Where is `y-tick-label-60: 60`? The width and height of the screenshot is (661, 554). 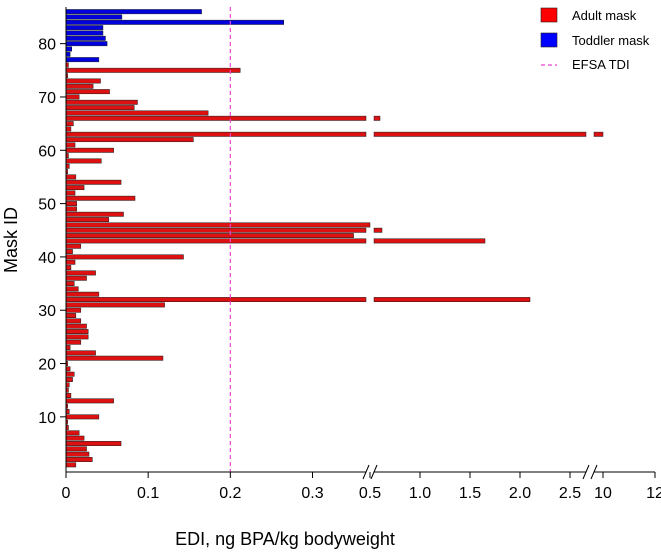 y-tick-label-60: 60 is located at coordinates (47, 151).